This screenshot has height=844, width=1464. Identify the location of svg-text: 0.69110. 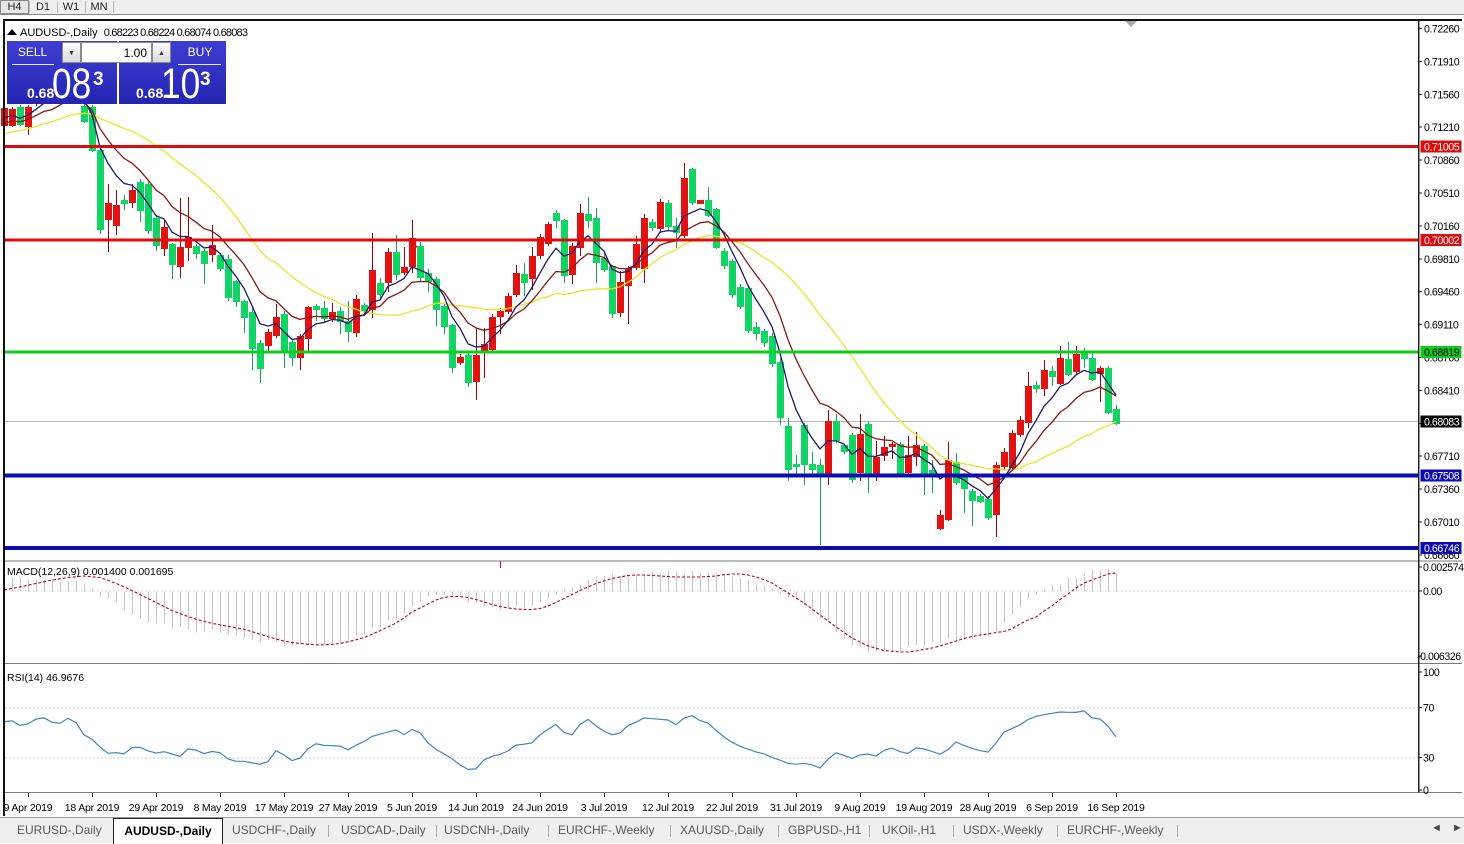
(1441, 326).